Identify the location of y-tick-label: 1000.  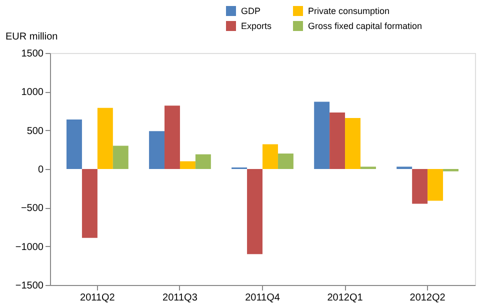
(32, 92).